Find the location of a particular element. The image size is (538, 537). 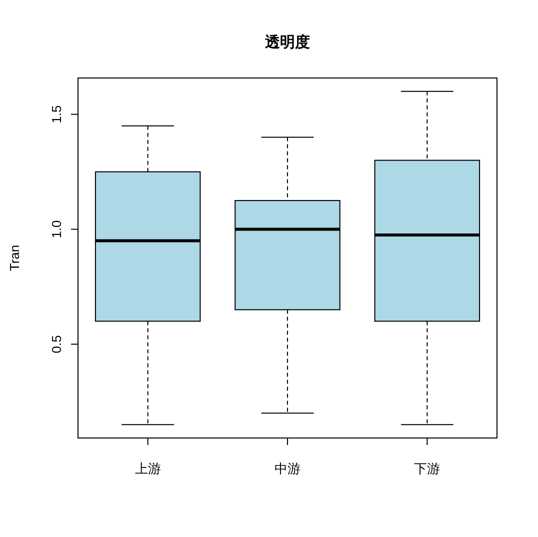

y-tick-label: 1.0 is located at coordinates (56, 229).